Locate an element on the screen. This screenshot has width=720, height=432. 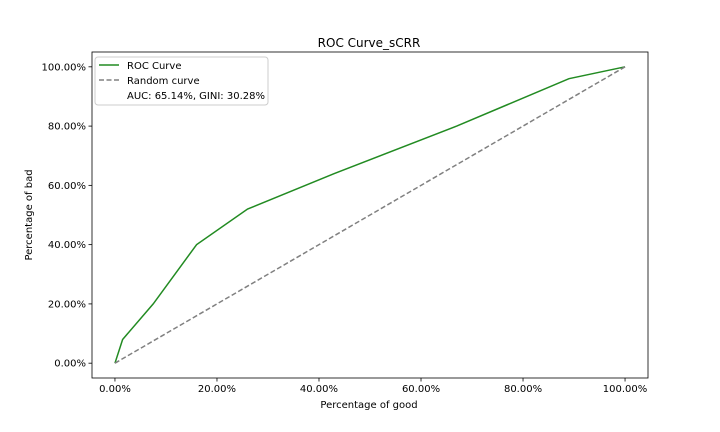
legend-box is located at coordinates (181, 81).